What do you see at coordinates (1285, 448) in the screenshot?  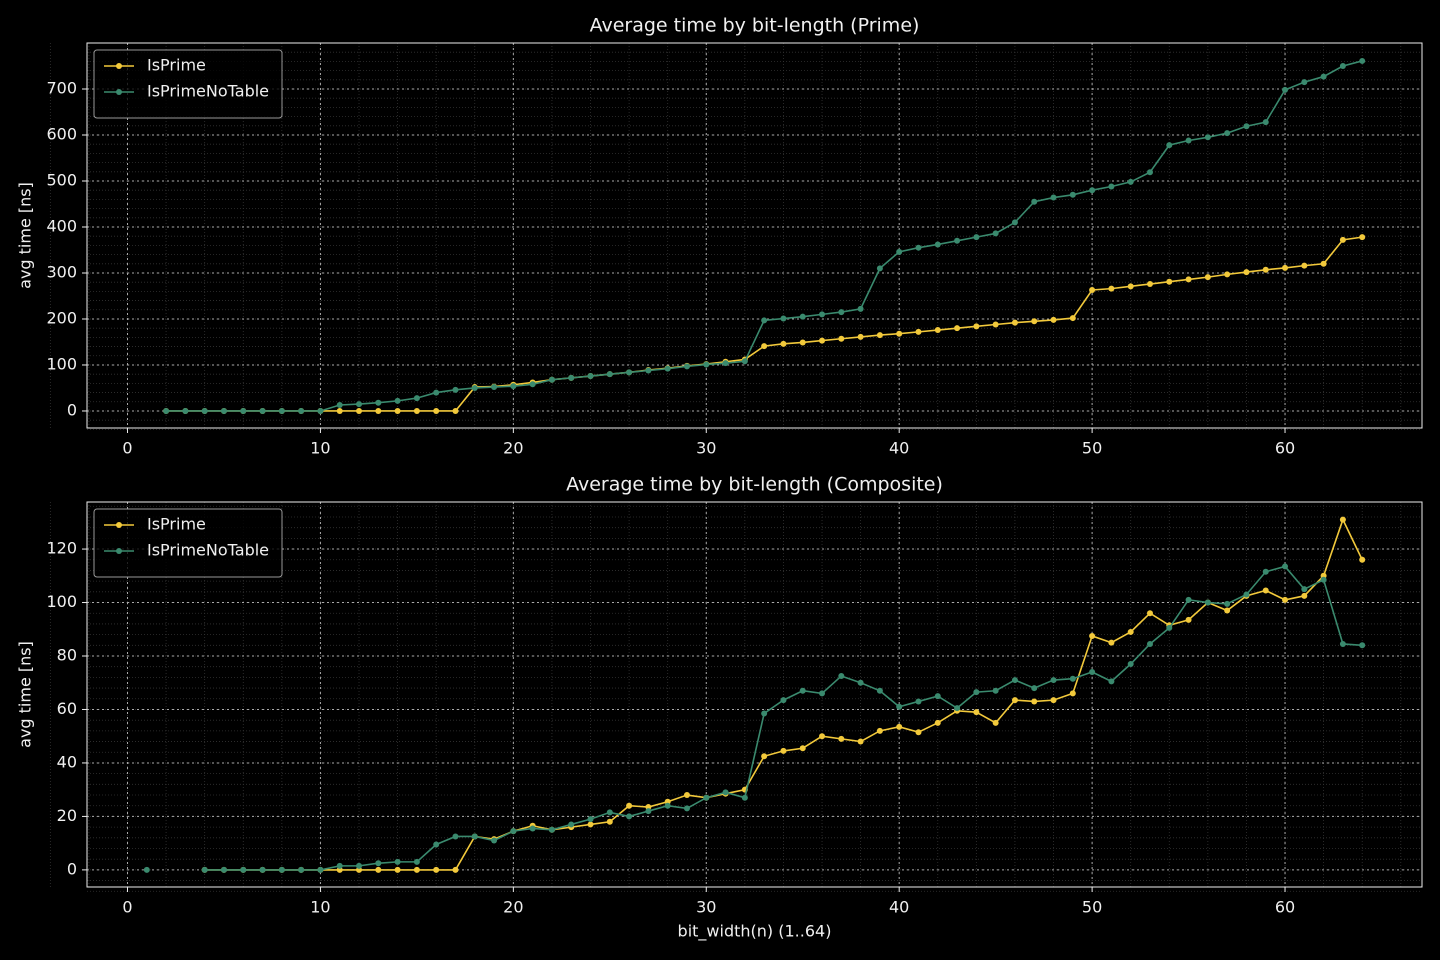 I see `x-tick-label: 60` at bounding box center [1285, 448].